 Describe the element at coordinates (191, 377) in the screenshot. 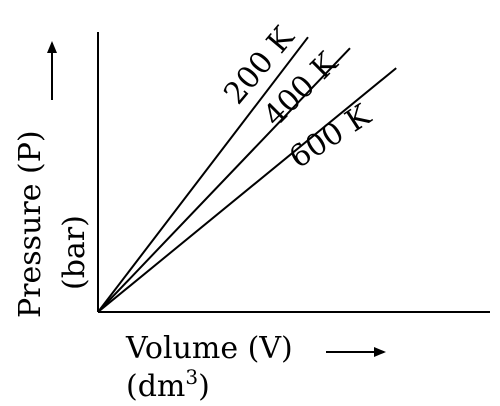

I see `x-axis-unit-exp: 3` at that location.